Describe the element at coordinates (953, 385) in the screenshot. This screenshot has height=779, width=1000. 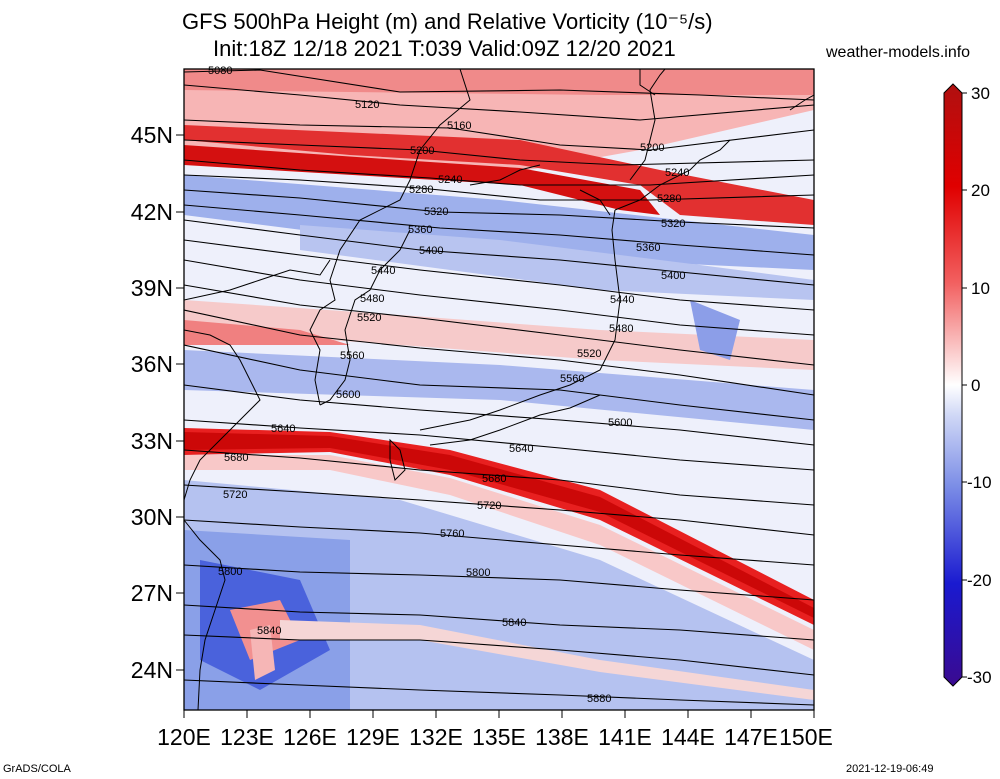
I see `colorbar-scale` at that location.